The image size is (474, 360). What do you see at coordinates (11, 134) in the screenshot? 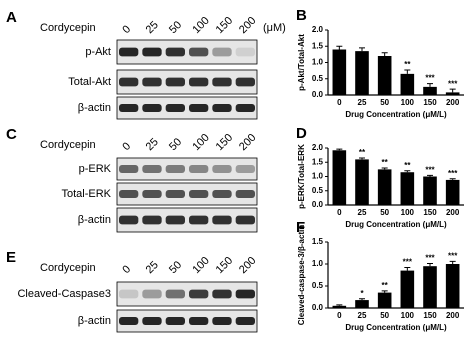
I see `panel-label: C` at bounding box center [11, 134].